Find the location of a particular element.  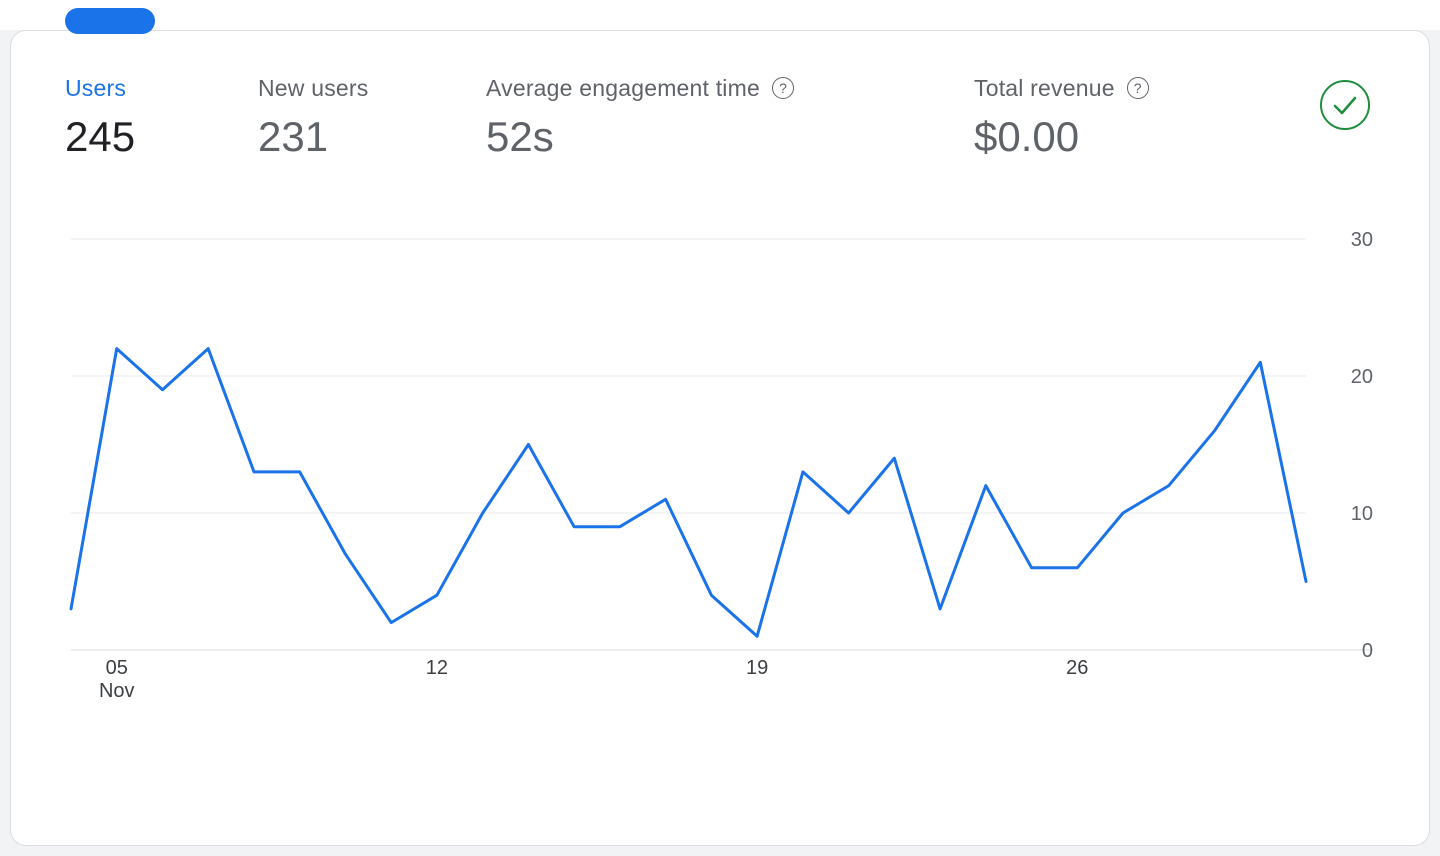

selected-report-tab-indicator is located at coordinates (110, 21).